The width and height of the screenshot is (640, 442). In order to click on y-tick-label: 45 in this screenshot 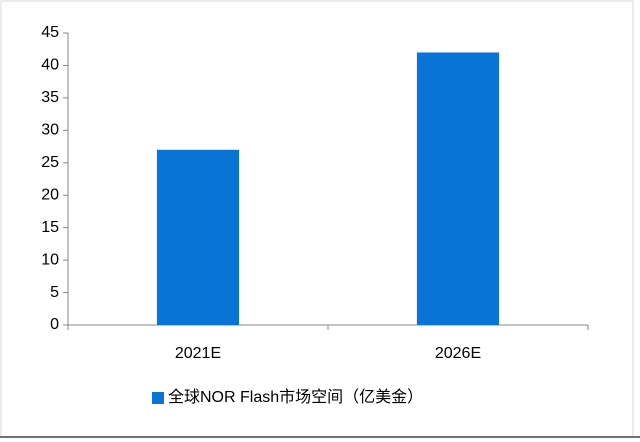, I will do `click(50, 32)`.